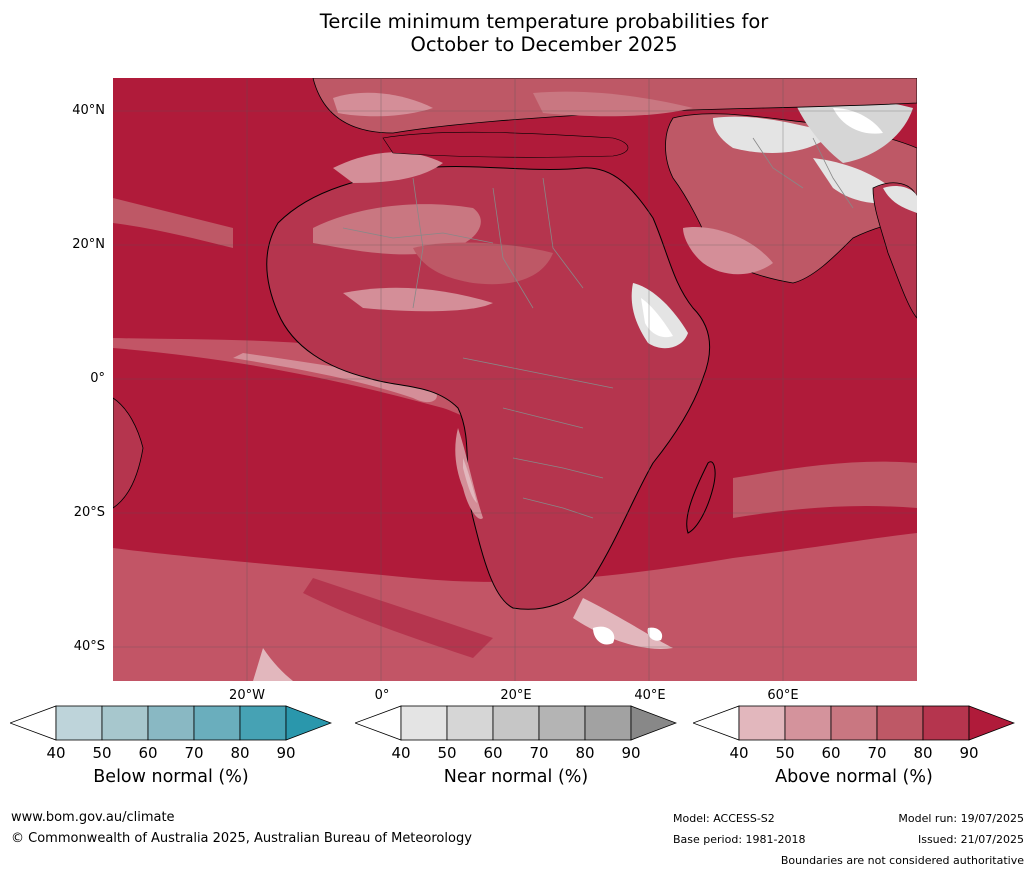  What do you see at coordinates (171, 777) in the screenshot?
I see `colorbar-below-caption: Below normal (%)` at bounding box center [171, 777].